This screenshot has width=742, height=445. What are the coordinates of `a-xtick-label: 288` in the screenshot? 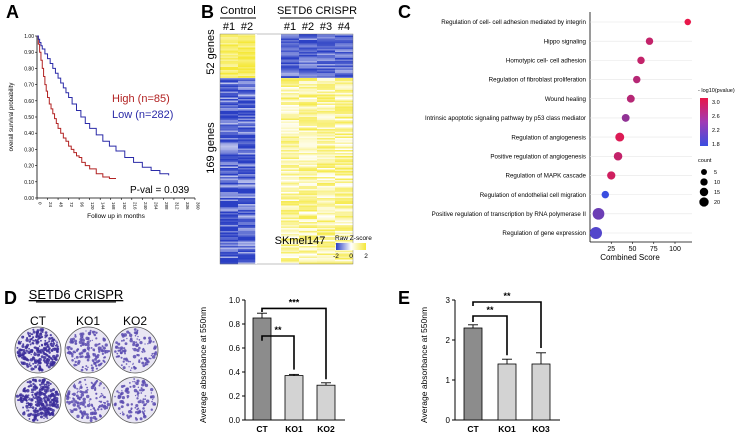 It's located at (166, 206).